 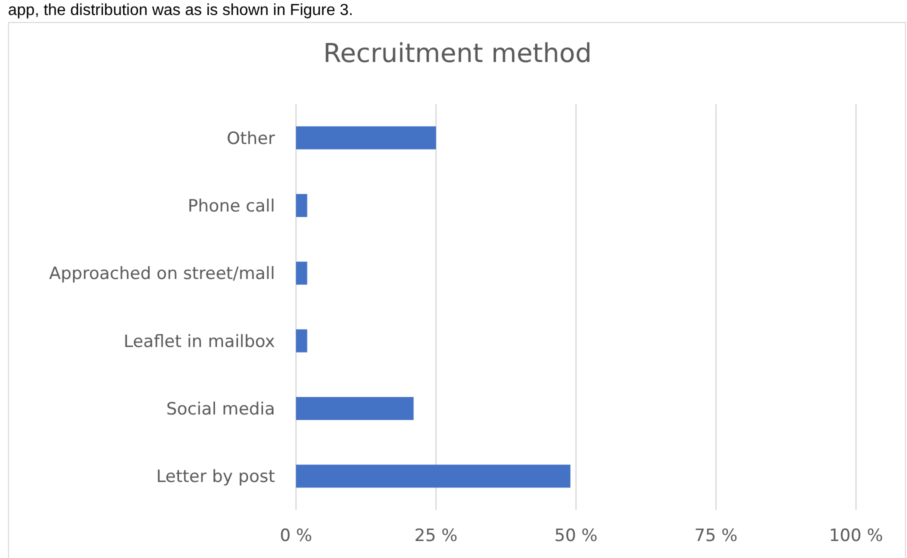 What do you see at coordinates (716, 536) in the screenshot?
I see `x-tick-label: 75 %` at bounding box center [716, 536].